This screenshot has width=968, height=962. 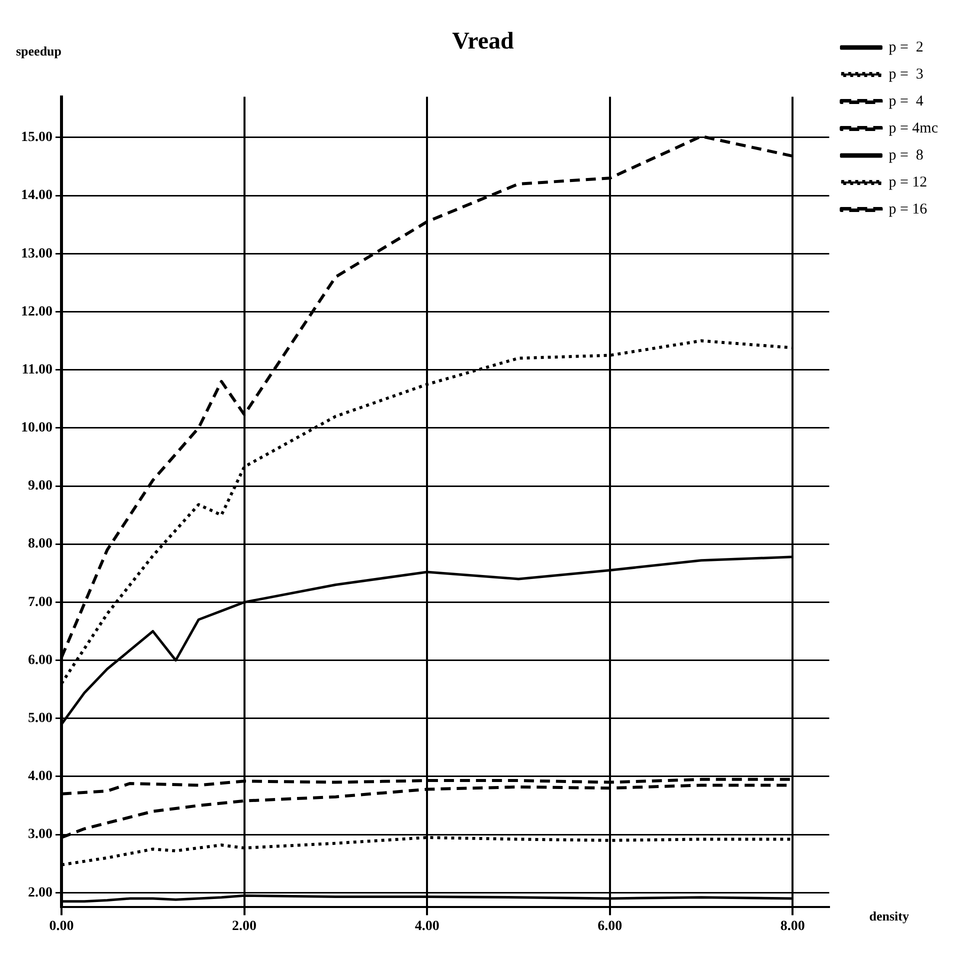 What do you see at coordinates (39, 51) in the screenshot?
I see `y-axis-title: speedup` at bounding box center [39, 51].